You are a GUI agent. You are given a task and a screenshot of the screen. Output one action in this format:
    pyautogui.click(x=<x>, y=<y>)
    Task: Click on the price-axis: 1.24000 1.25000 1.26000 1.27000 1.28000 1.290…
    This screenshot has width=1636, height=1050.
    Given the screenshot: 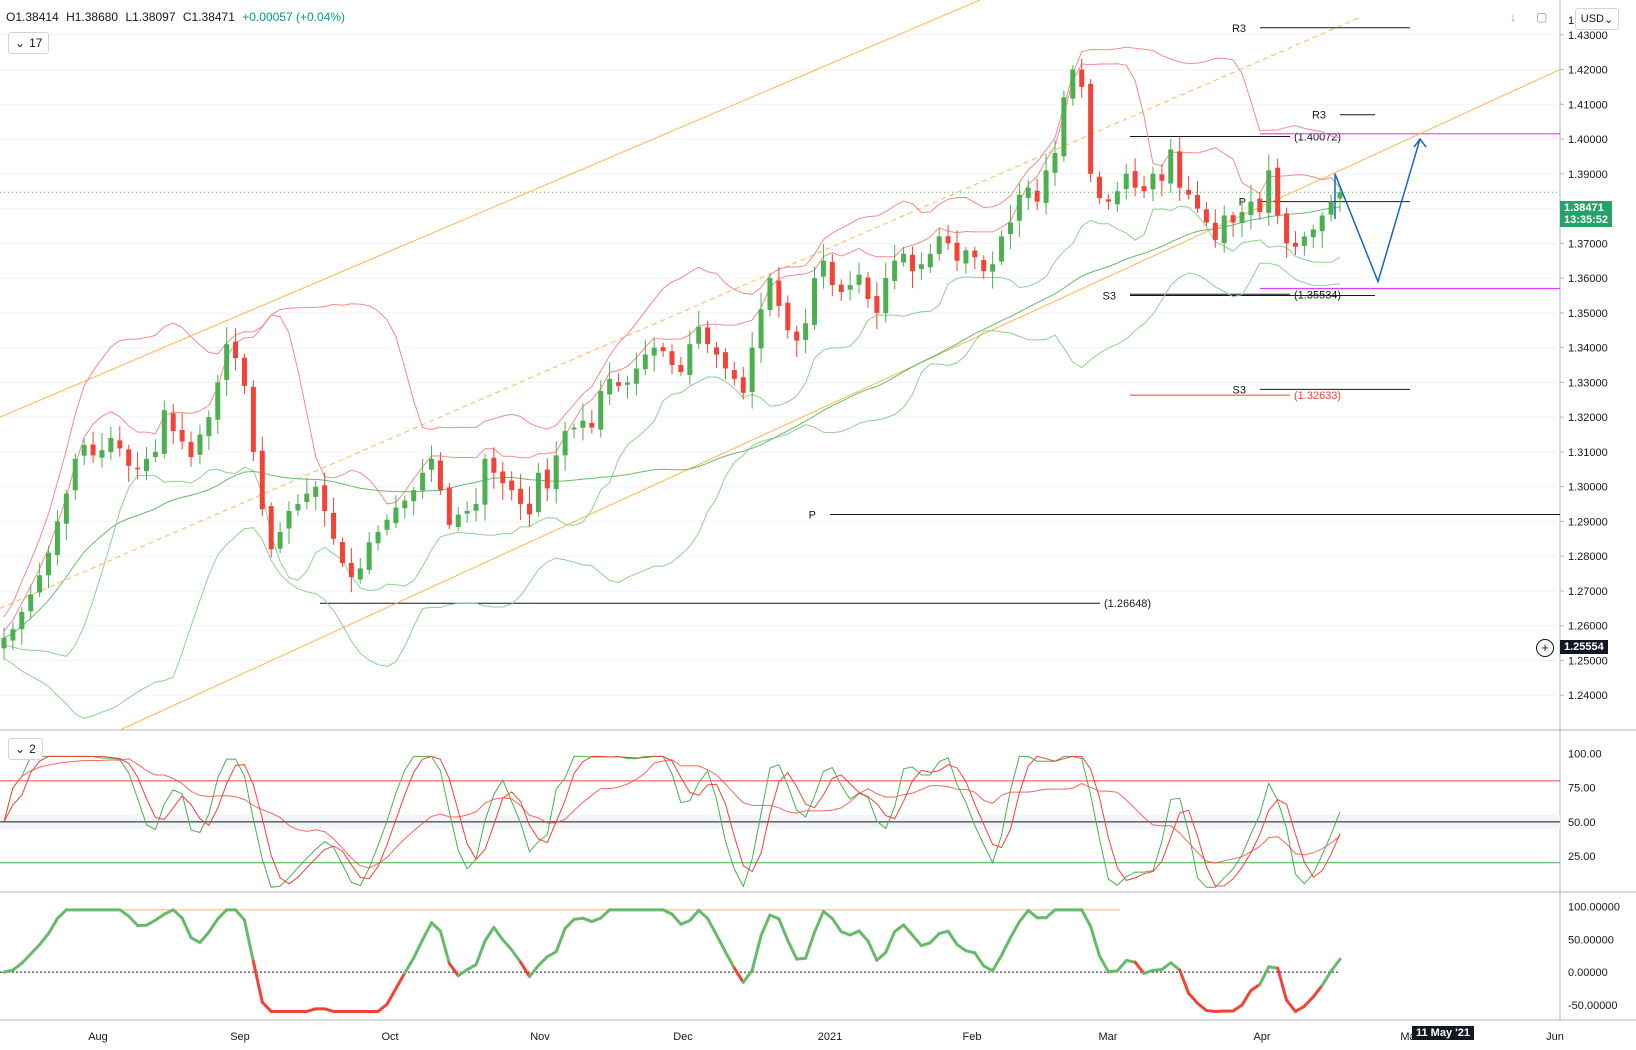 What is the action you would take?
    pyautogui.click(x=1584, y=358)
    